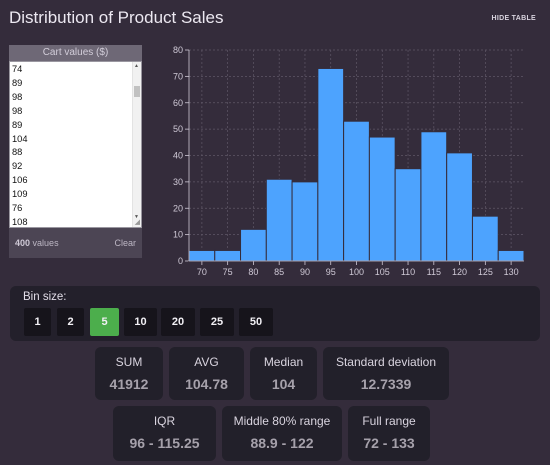 The width and height of the screenshot is (550, 465). I want to click on x-tick-label: 75, so click(228, 271).